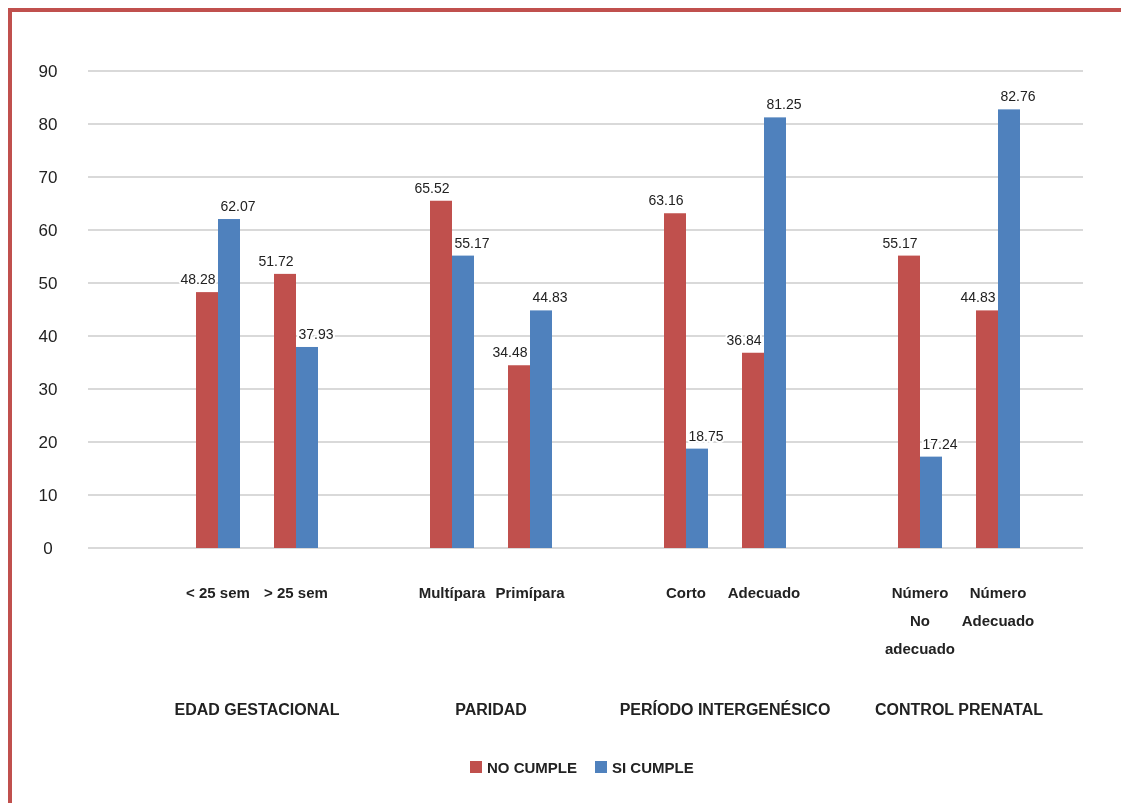 The image size is (1121, 803). I want to click on y-tick-label: 60, so click(48, 230).